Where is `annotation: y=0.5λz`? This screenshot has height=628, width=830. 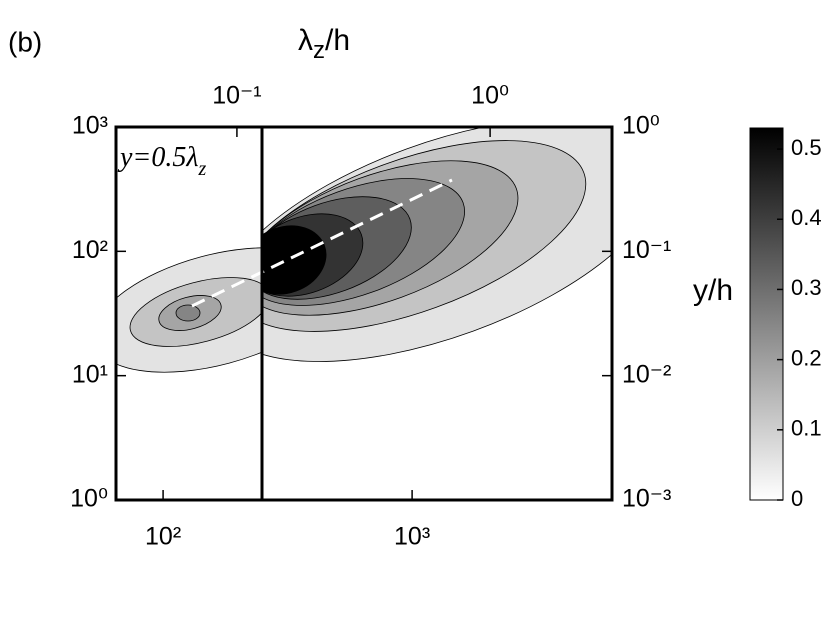 annotation: y=0.5λz is located at coordinates (161, 160).